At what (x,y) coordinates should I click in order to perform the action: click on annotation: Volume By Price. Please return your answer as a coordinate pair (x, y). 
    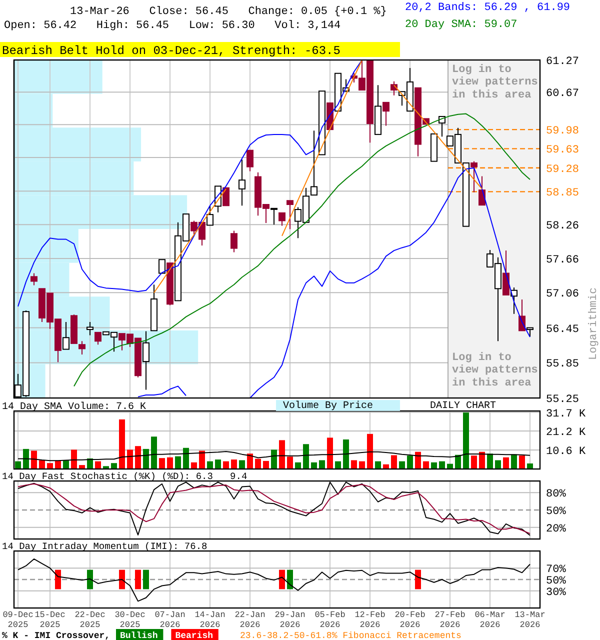
    Looking at the image, I should click on (328, 406).